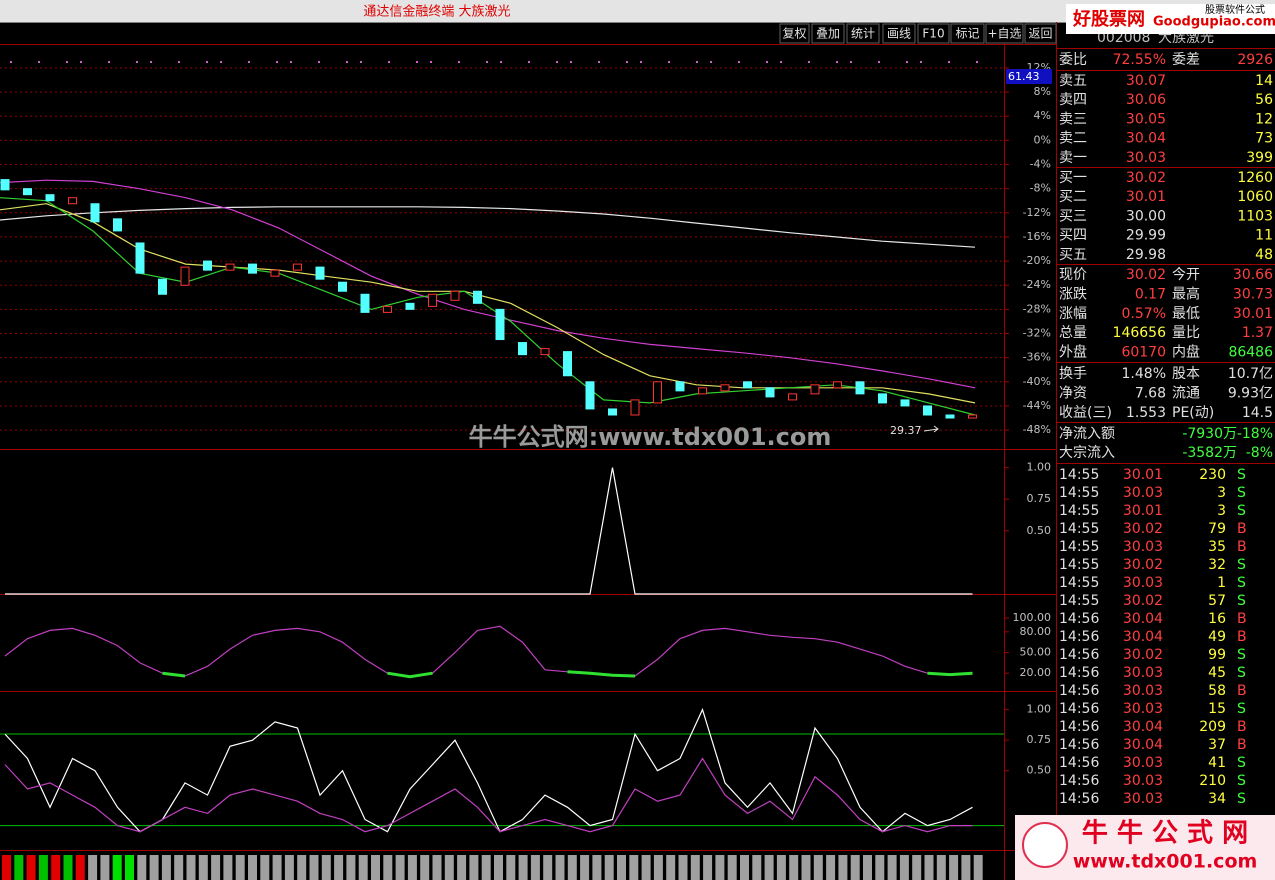  What do you see at coordinates (931, 429) in the screenshot?
I see `low-arrow` at bounding box center [931, 429].